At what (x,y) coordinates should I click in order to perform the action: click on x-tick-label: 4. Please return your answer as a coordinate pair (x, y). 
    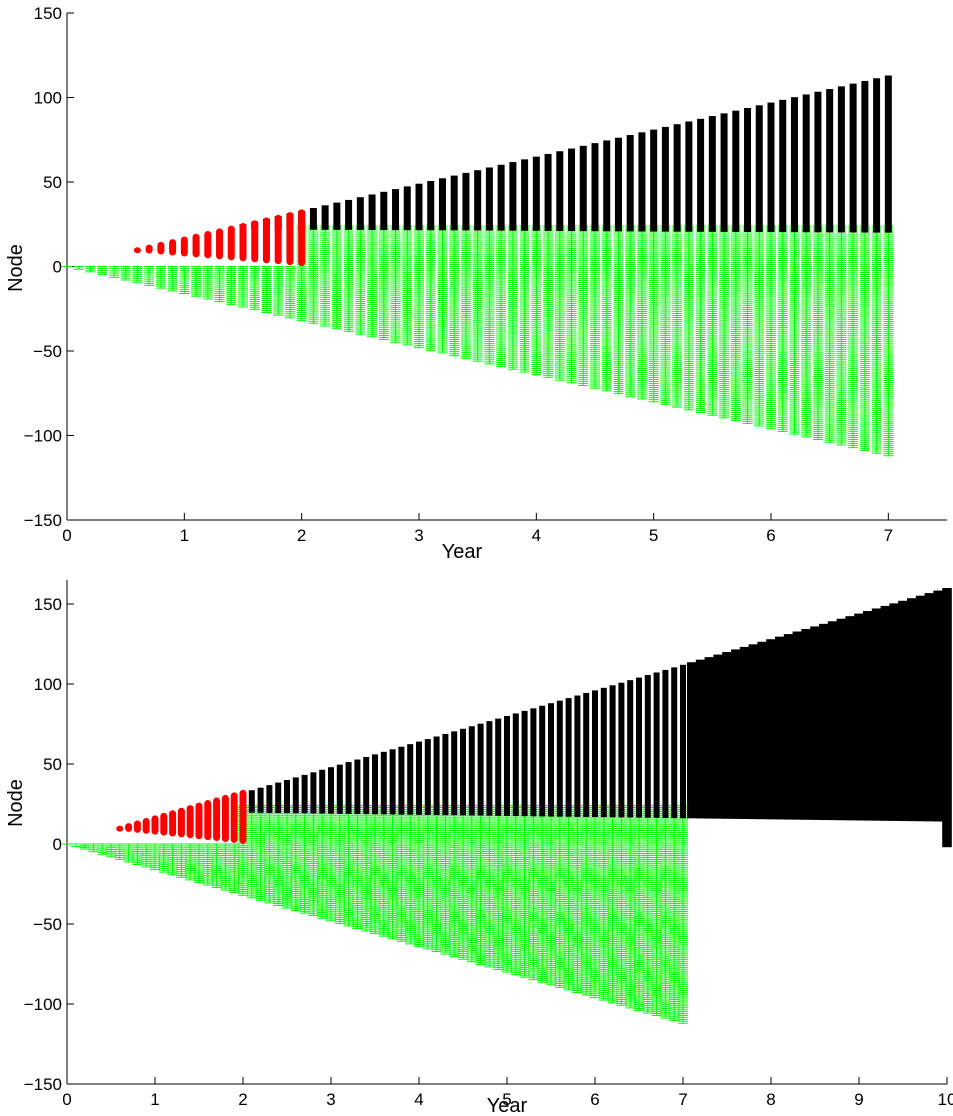
    Looking at the image, I should click on (536, 535).